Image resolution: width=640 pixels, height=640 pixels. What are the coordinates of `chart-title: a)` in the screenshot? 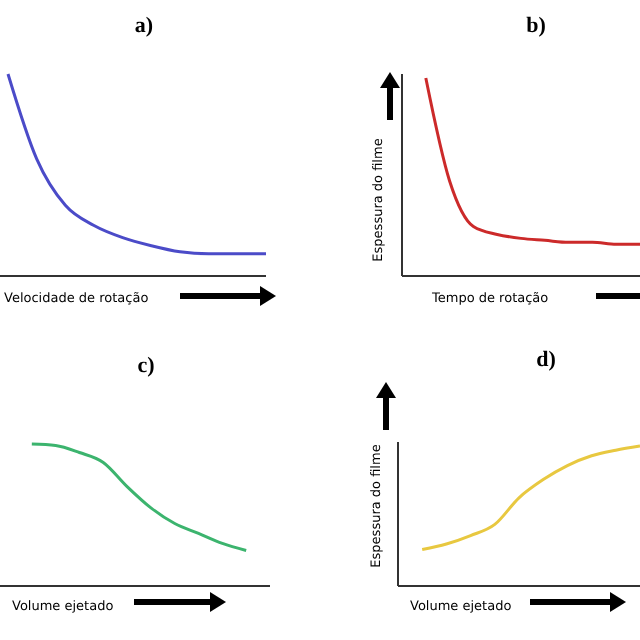 It's located at (144, 26).